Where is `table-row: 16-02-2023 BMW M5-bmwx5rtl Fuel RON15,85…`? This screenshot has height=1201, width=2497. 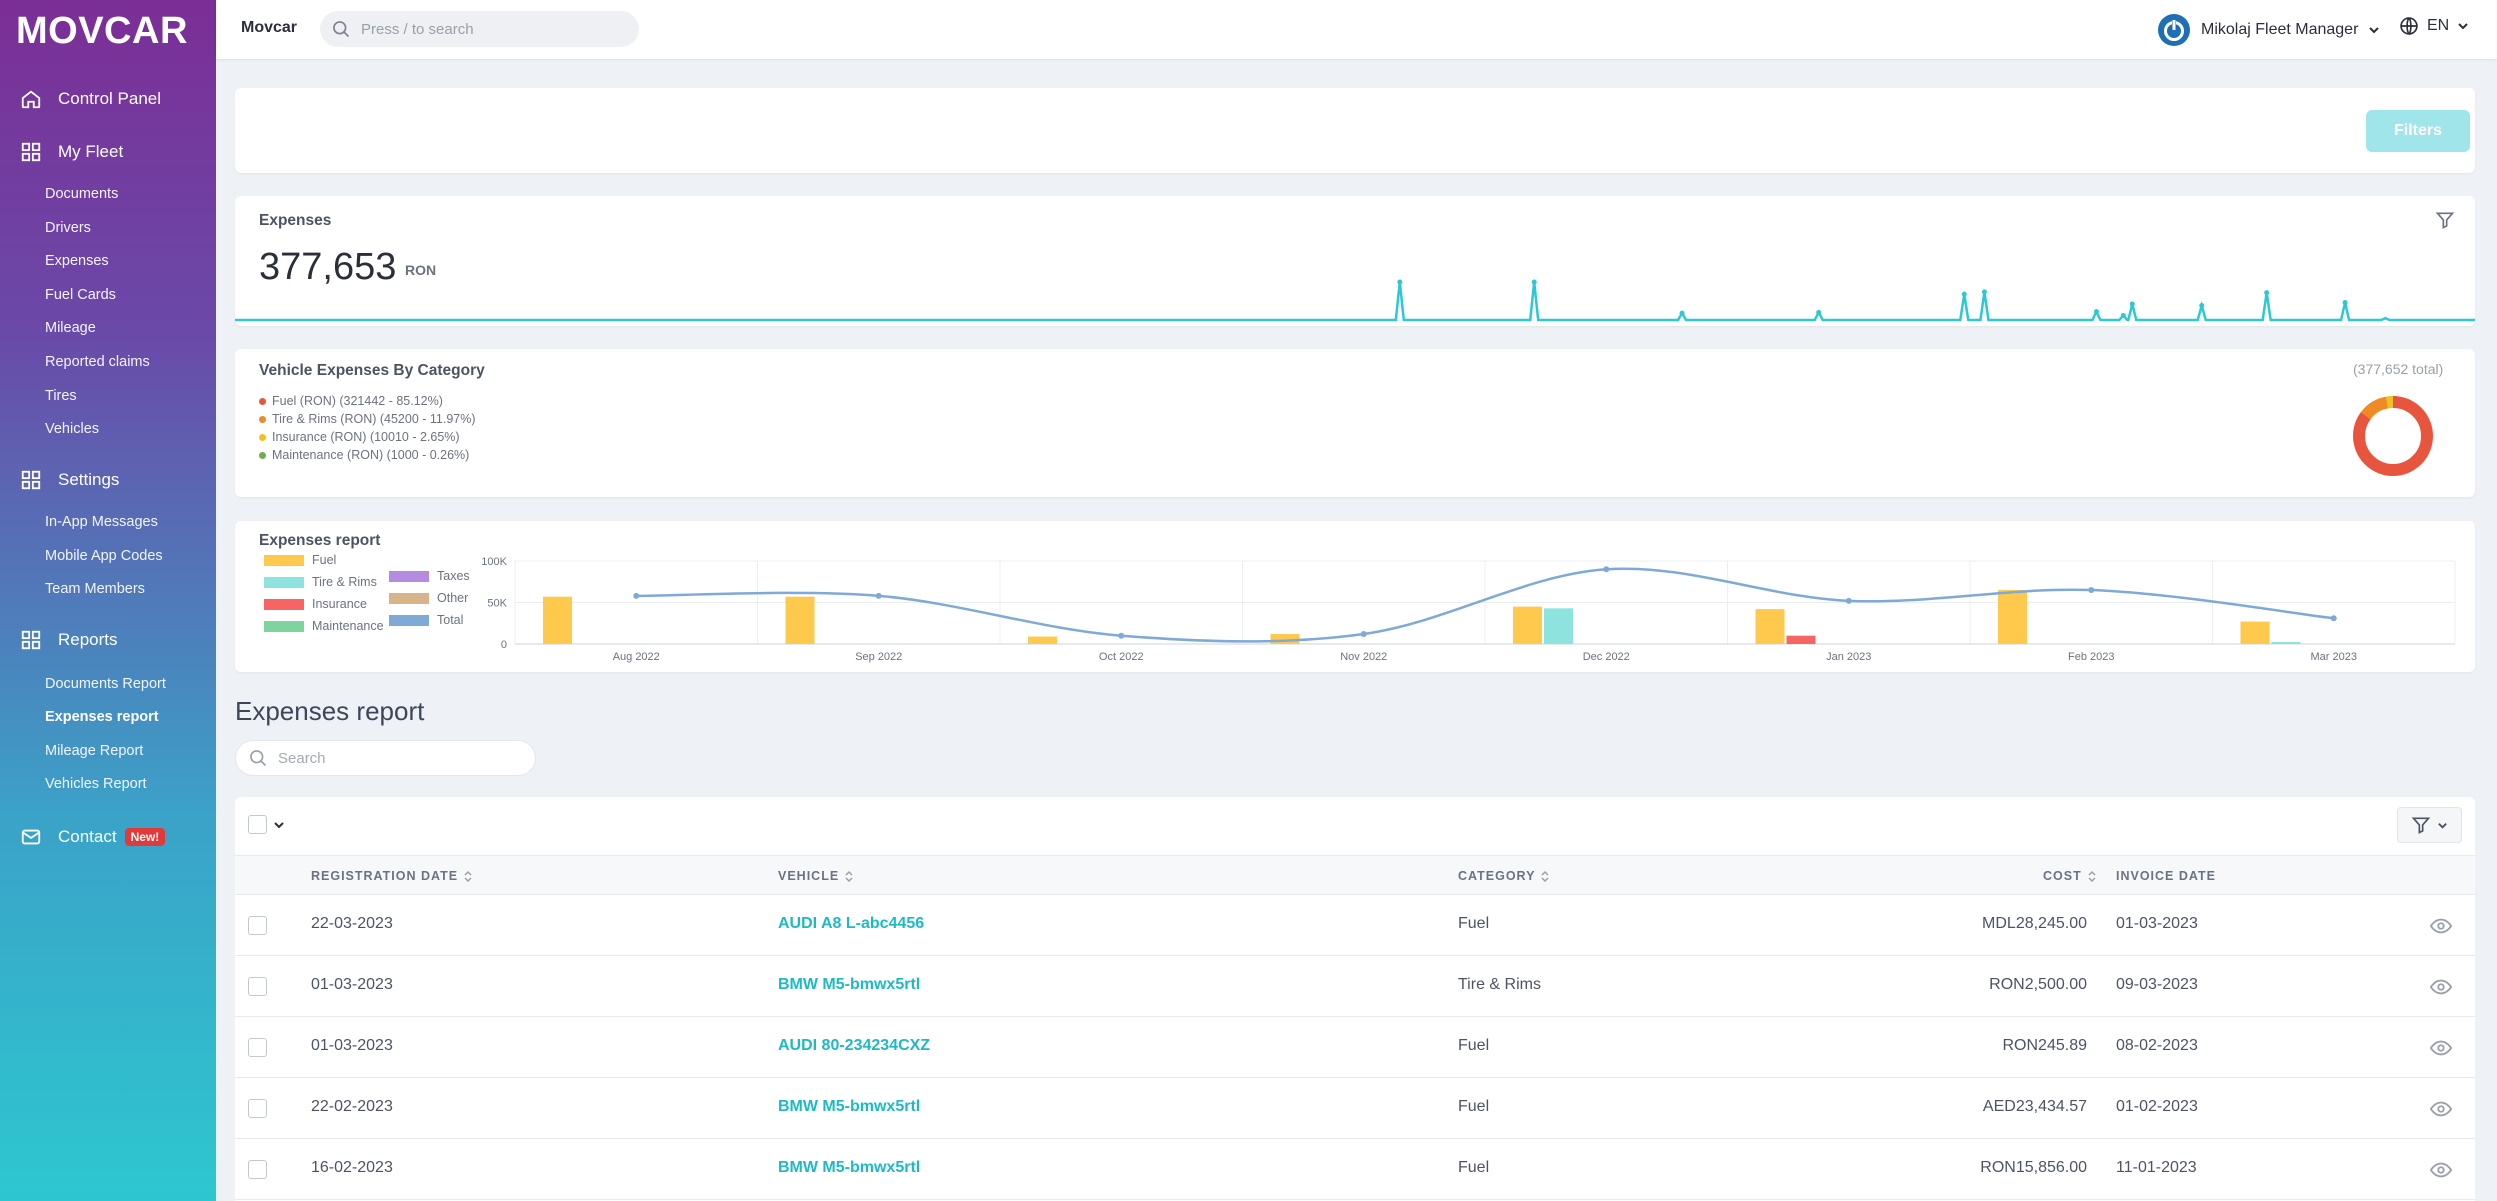 table-row: 16-02-2023 BMW M5-bmwx5rtl Fuel RON15,85… is located at coordinates (1355, 1169).